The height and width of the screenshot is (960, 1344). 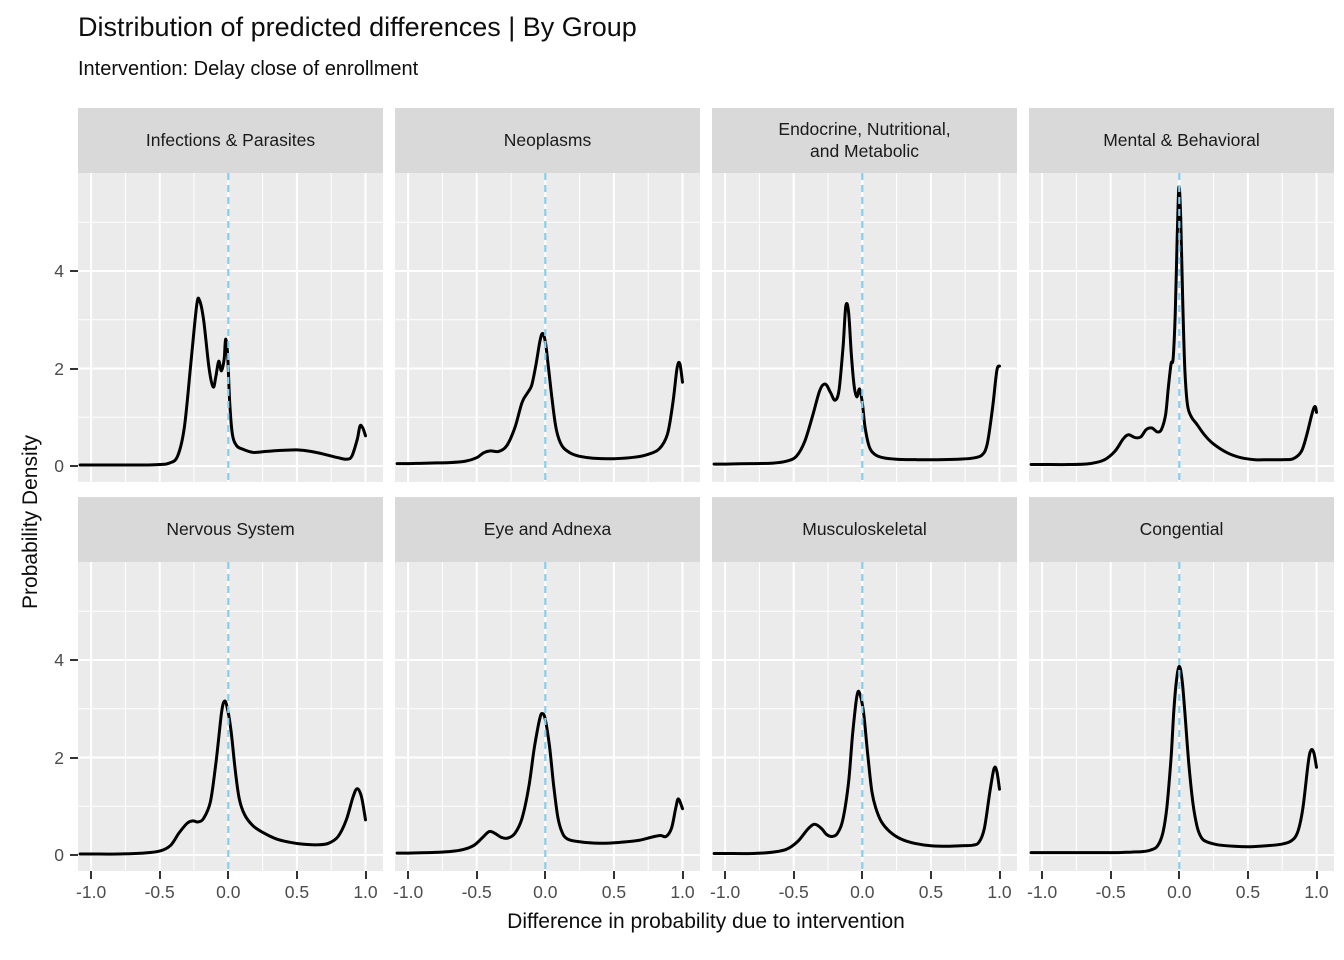 I want to click on facet-strip: Musculoskeletal, so click(x=864, y=529).